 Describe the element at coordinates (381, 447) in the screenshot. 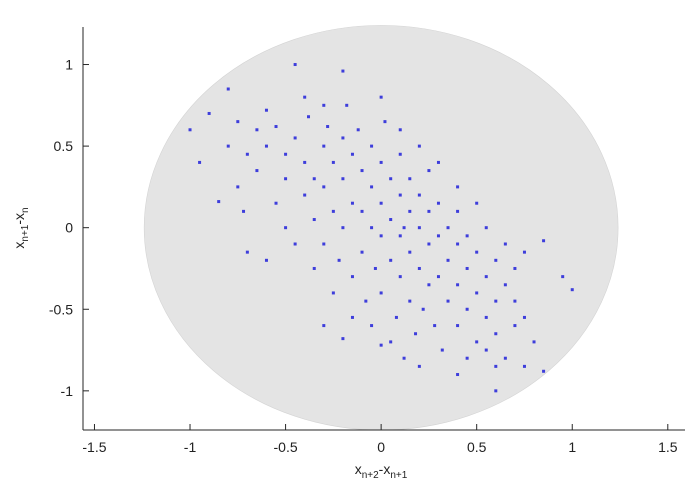

I see `x-tick-label: 0` at that location.